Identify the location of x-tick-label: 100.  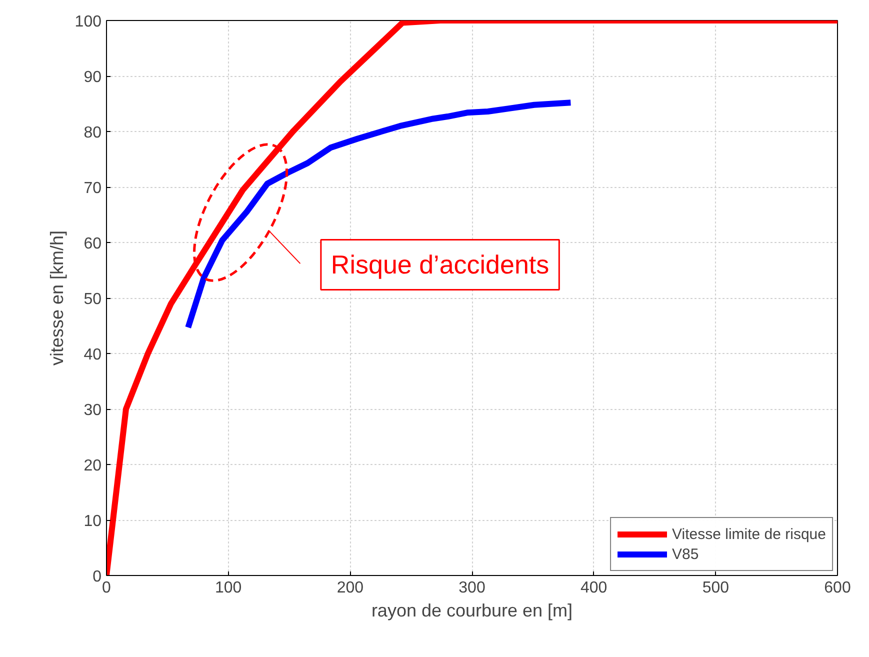
(228, 588).